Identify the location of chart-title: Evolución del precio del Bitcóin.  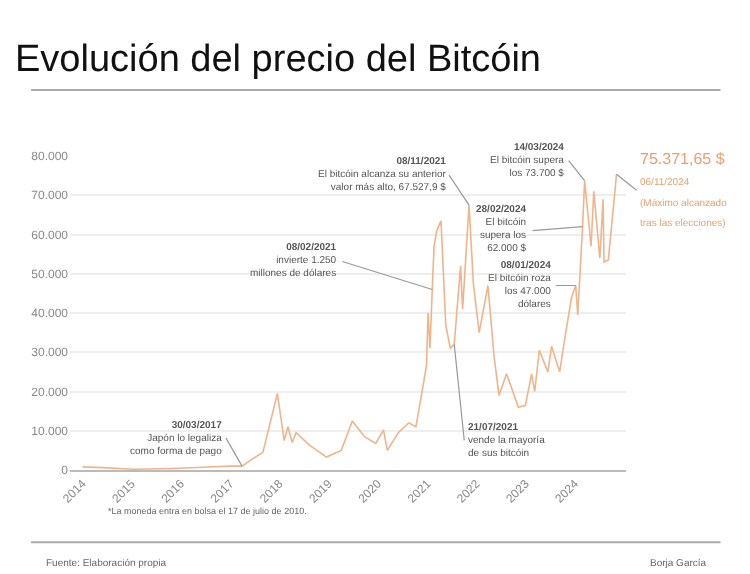
(278, 59).